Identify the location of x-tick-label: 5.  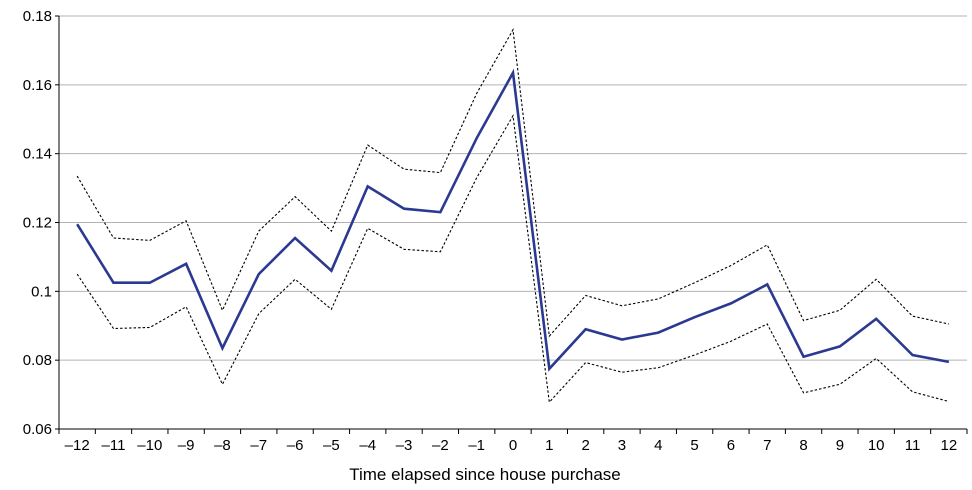
(694, 445).